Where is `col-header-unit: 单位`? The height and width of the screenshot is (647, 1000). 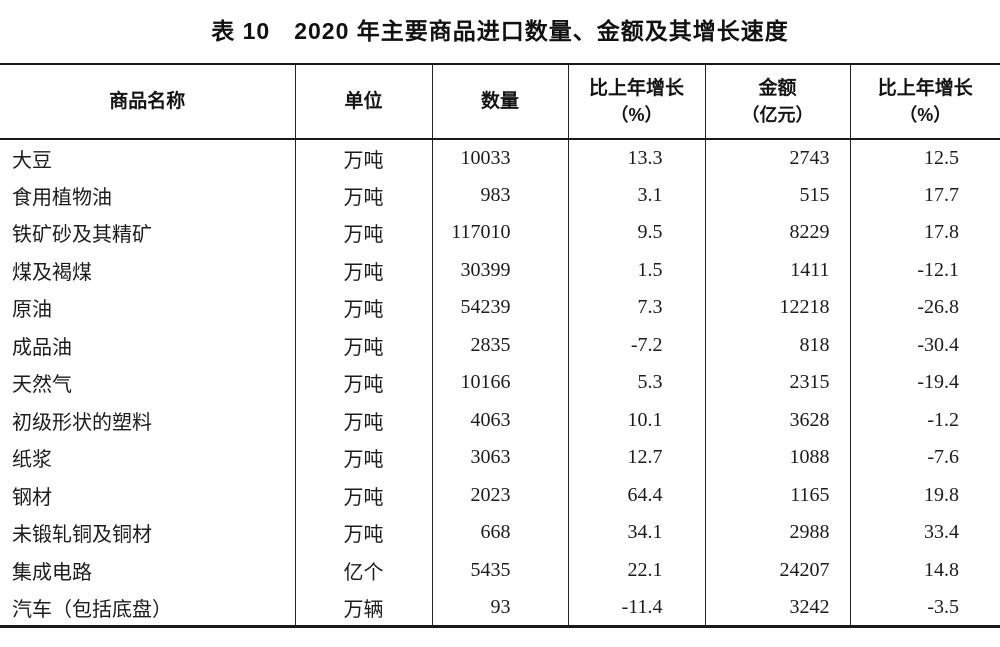
col-header-unit: 单位 is located at coordinates (363, 101).